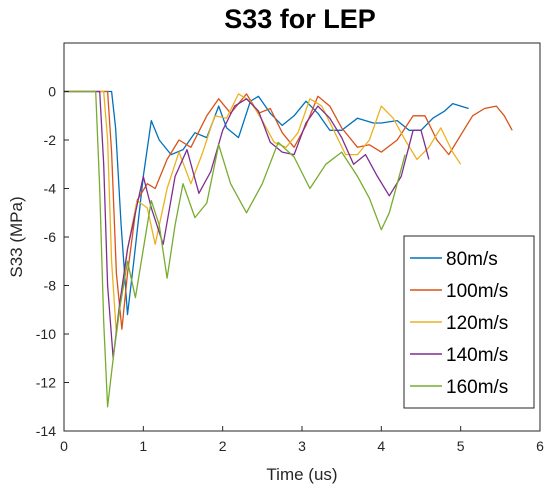 The image size is (550, 489). Describe the element at coordinates (477, 355) in the screenshot. I see `legend-label: 140m/s` at that location.